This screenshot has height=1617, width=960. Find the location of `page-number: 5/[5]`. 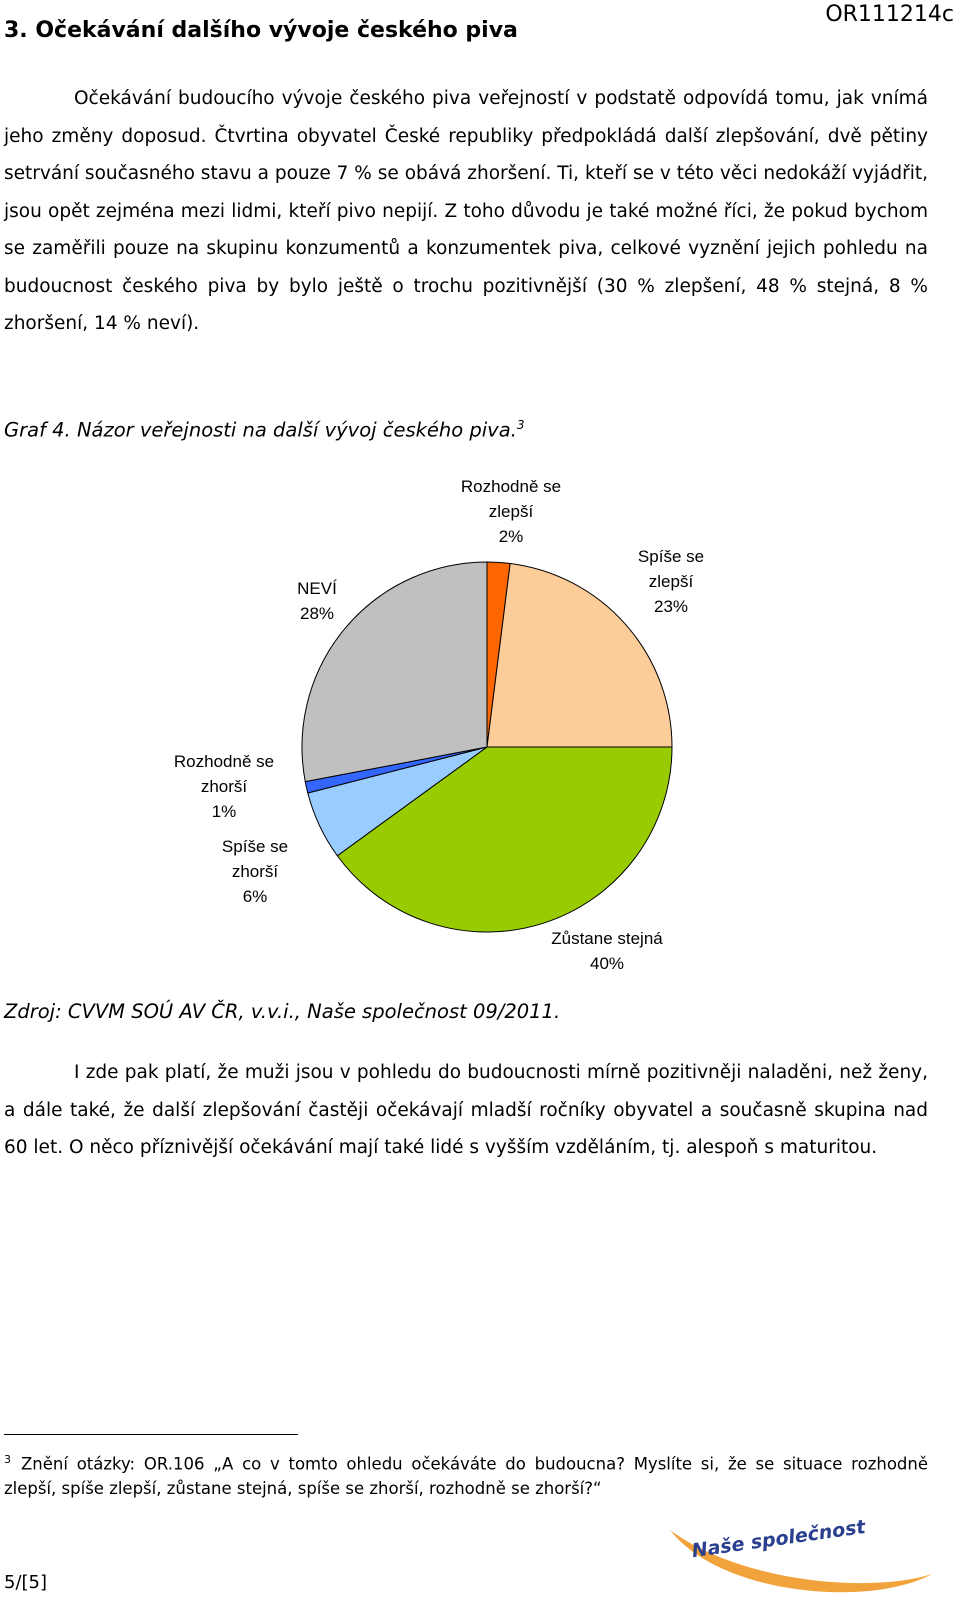

page-number: 5/[5] is located at coordinates (26, 1582).